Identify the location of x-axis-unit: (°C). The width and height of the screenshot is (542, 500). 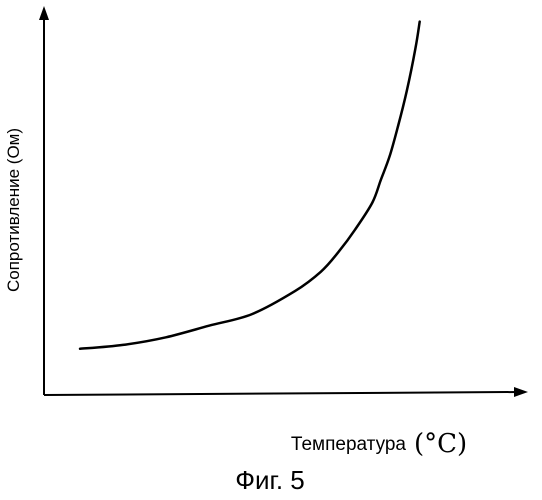
(440, 444).